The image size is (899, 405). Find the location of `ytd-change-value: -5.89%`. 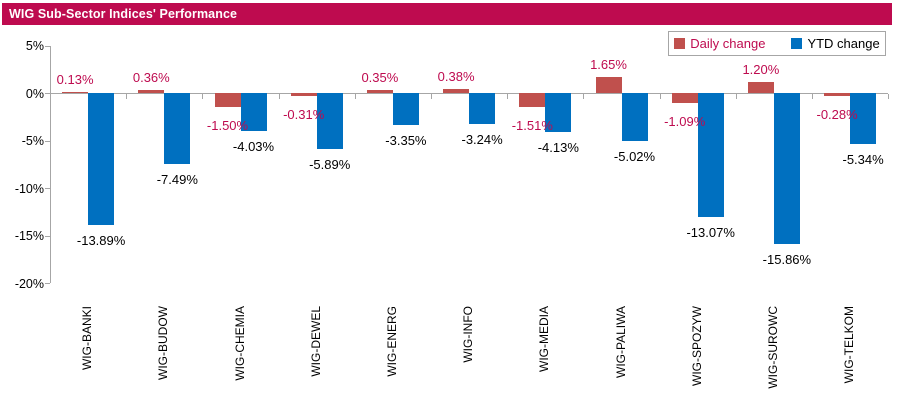

ytd-change-value: -5.89% is located at coordinates (330, 164).